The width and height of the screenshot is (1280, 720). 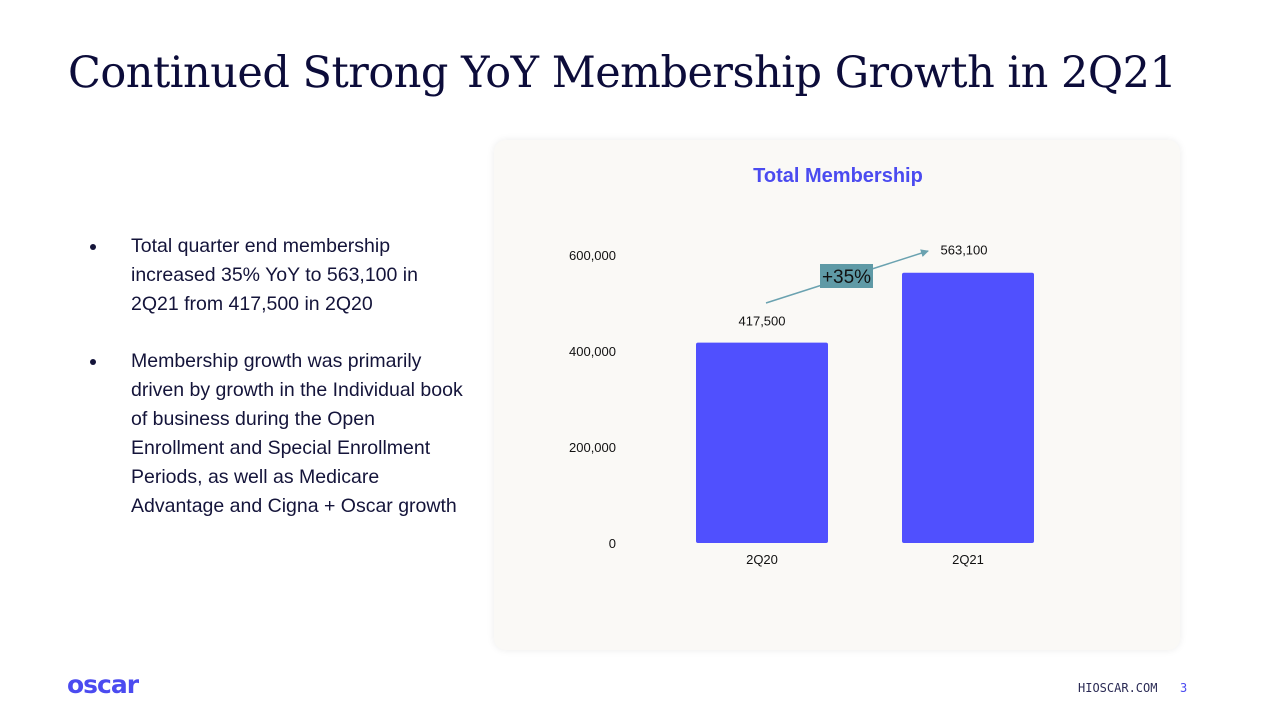 I want to click on category-label: 2Q20, so click(x=762, y=559).